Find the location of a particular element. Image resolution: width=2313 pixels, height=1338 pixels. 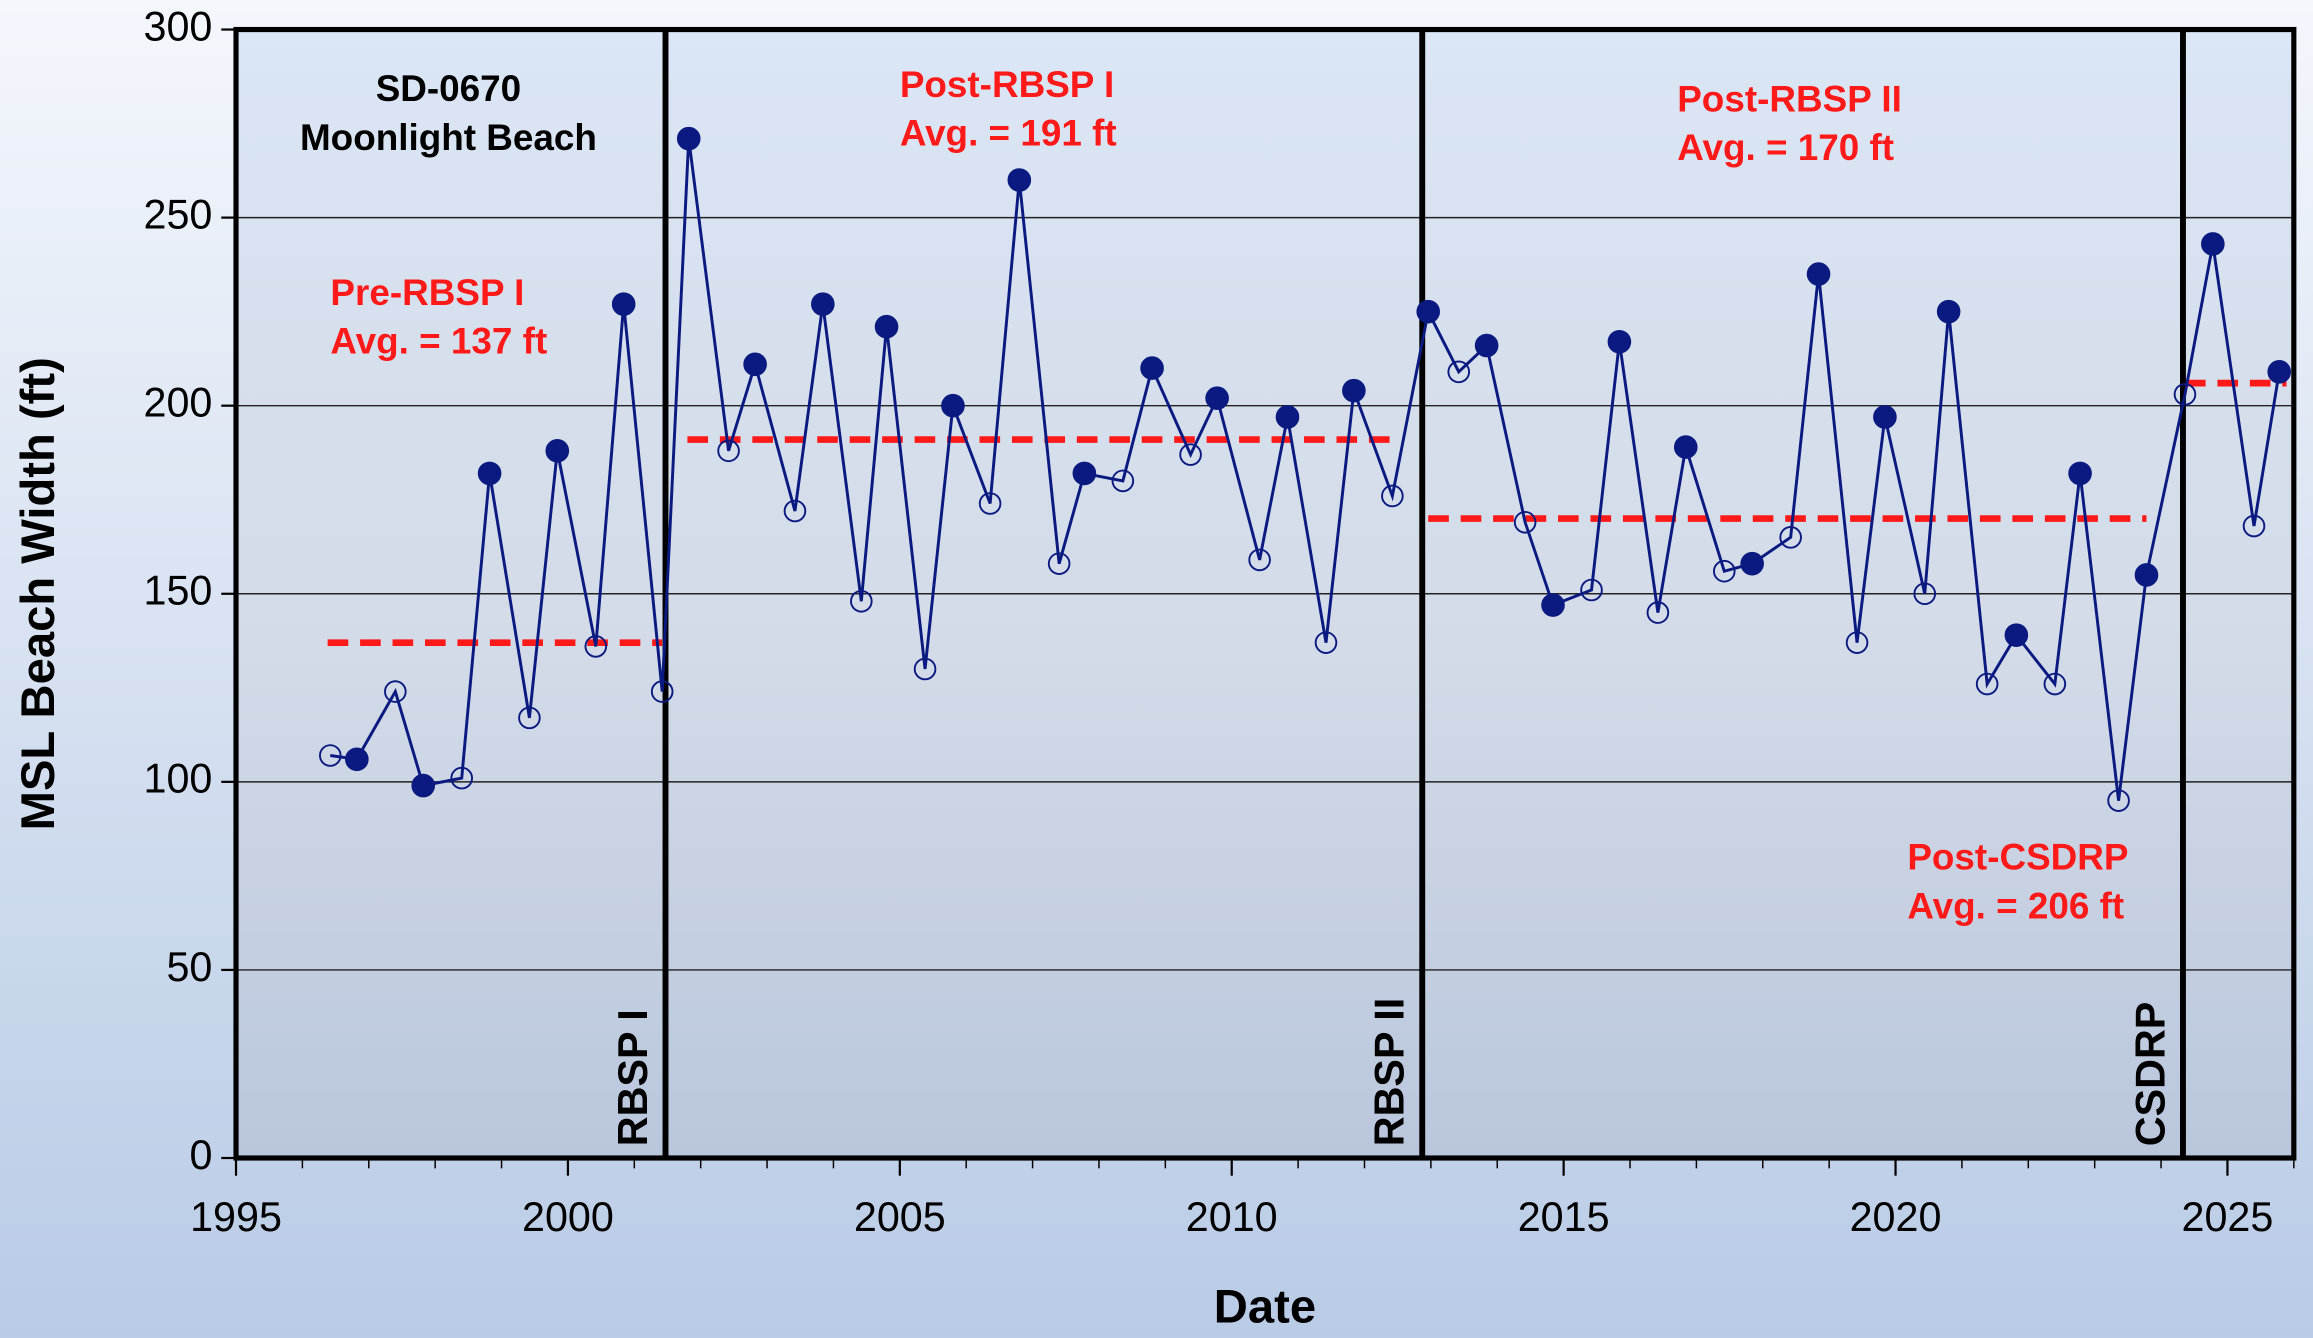

average-annotation: Avg. = 137 ft is located at coordinates (438, 340).